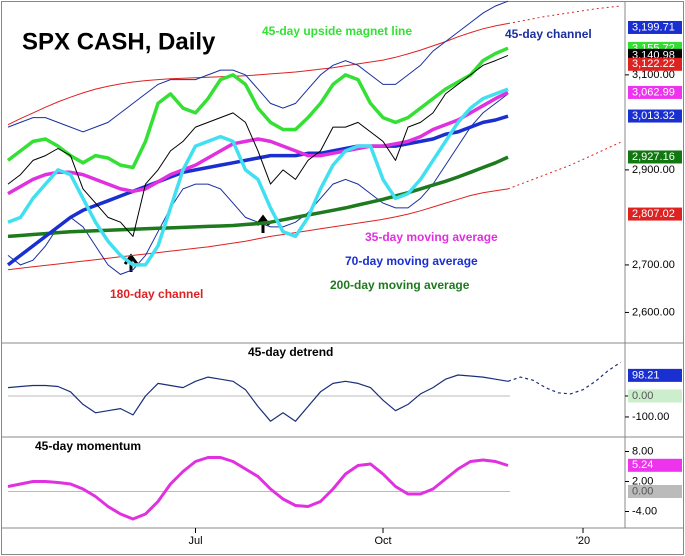 The image size is (685, 556). I want to click on x-tick-label: '20, so click(583, 541).